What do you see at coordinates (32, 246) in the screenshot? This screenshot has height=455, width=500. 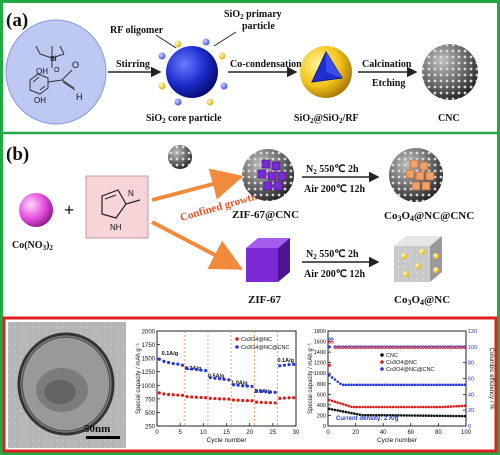 I see `co-no3-label: Co(NO3)2` at bounding box center [32, 246].